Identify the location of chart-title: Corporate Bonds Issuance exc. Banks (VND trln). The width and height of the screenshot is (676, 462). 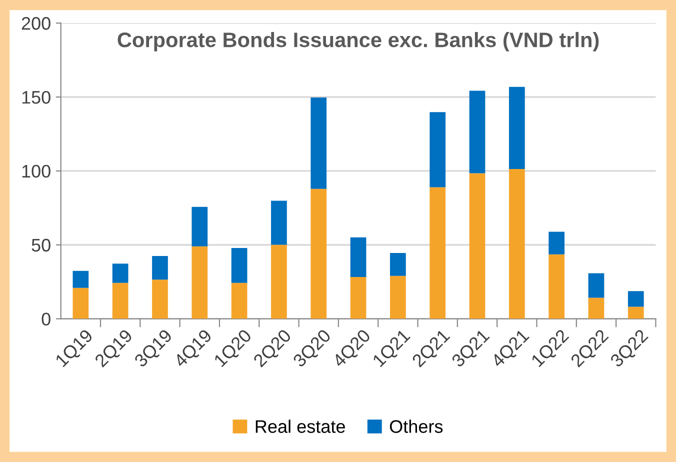
(358, 42).